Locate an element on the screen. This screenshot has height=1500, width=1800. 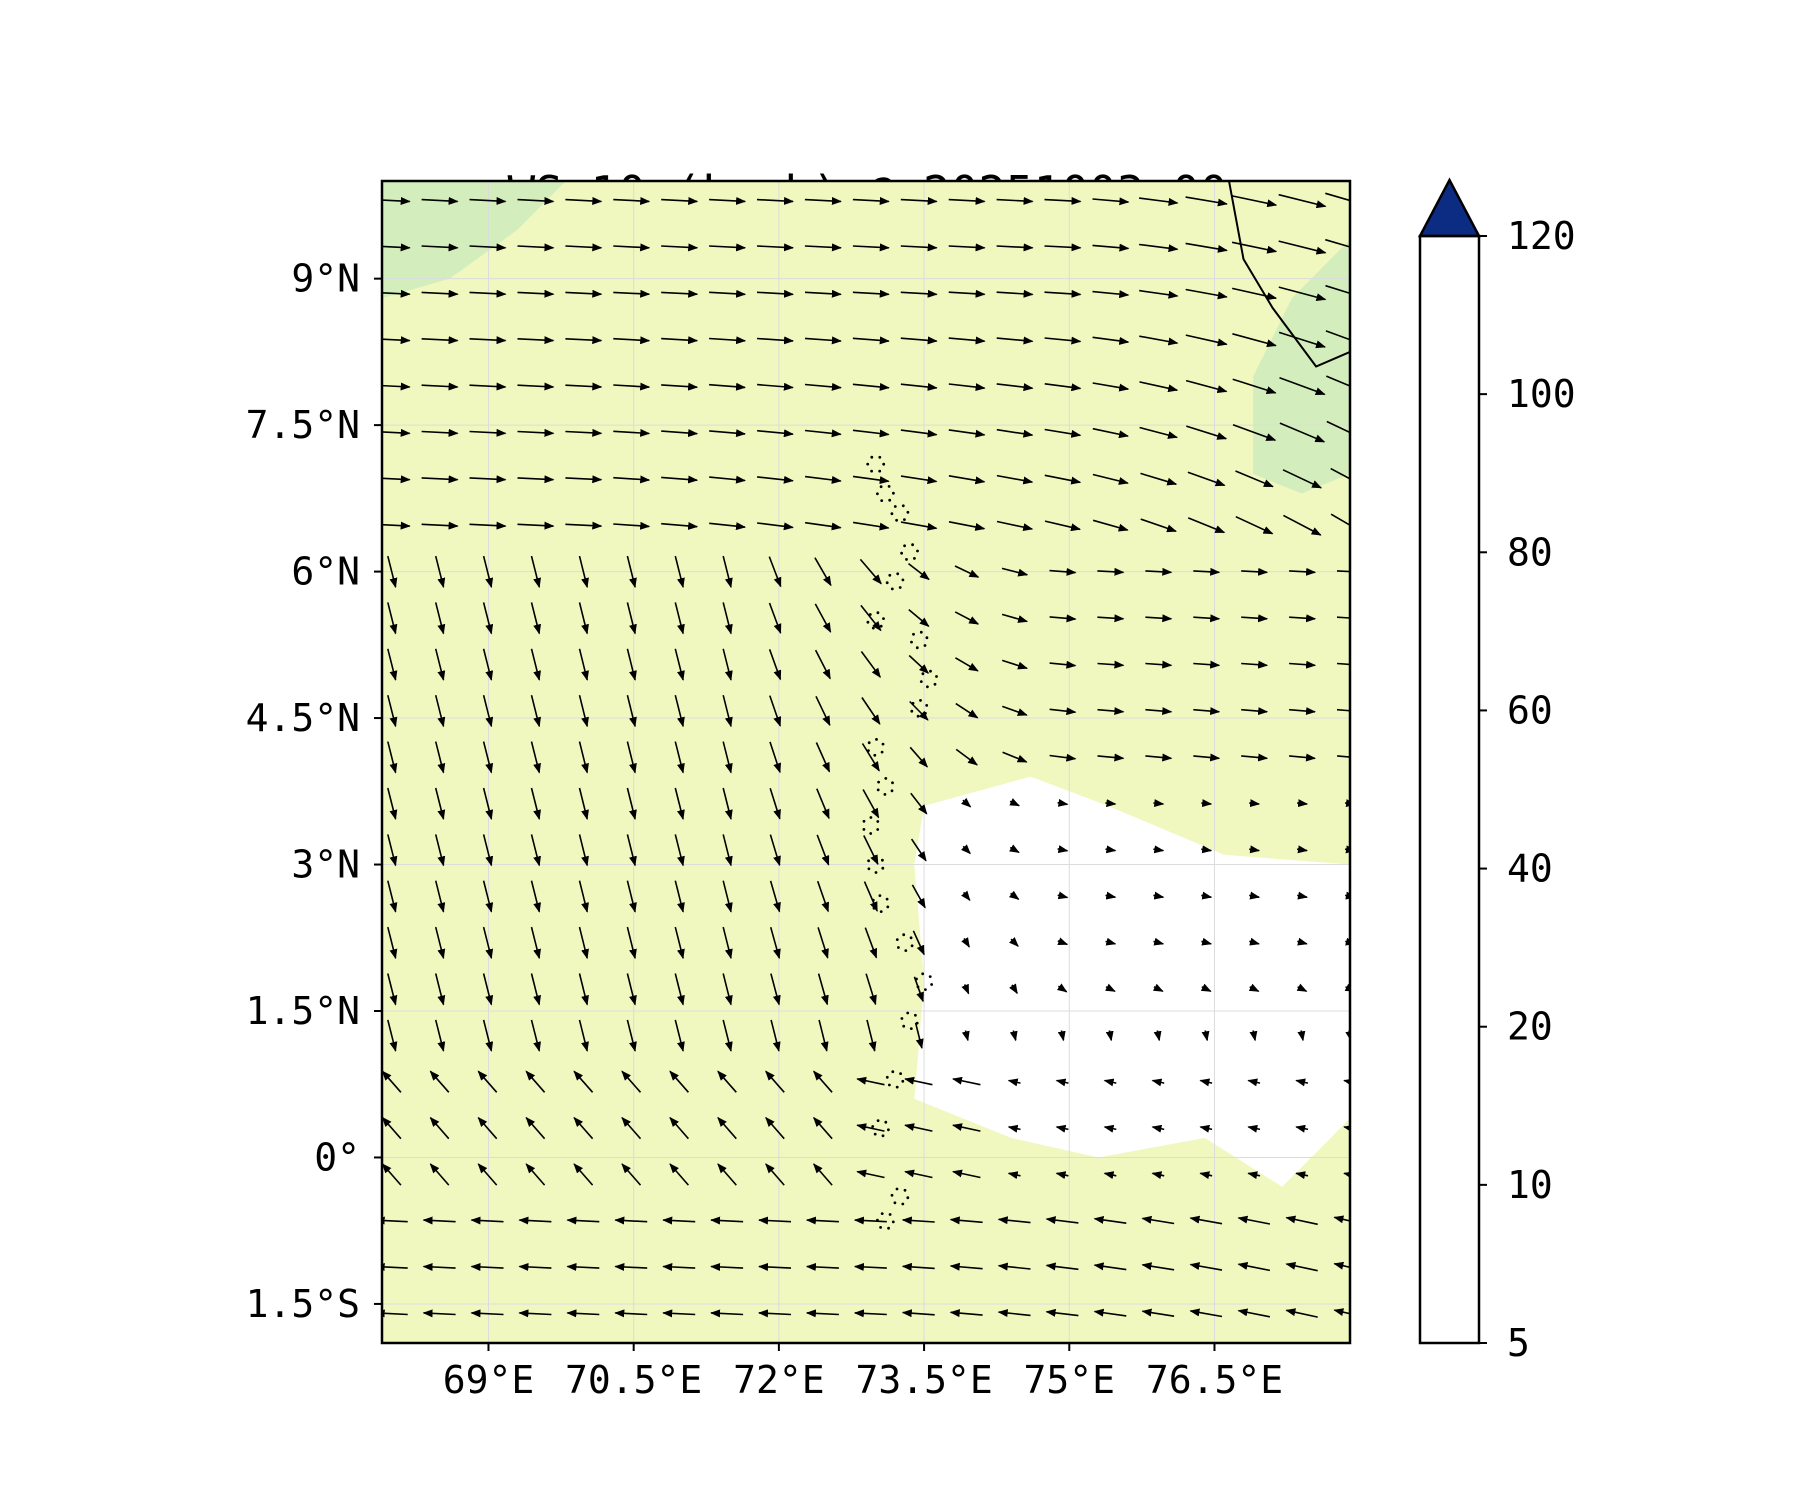
x-tick-label: 69°E is located at coordinates (489, 1380).